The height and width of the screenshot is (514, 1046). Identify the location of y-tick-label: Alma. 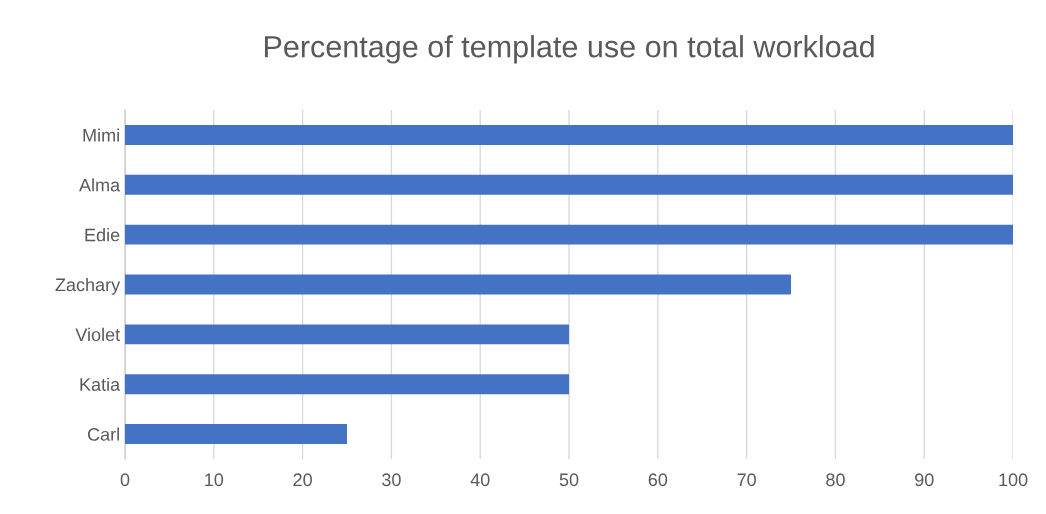
(100, 185).